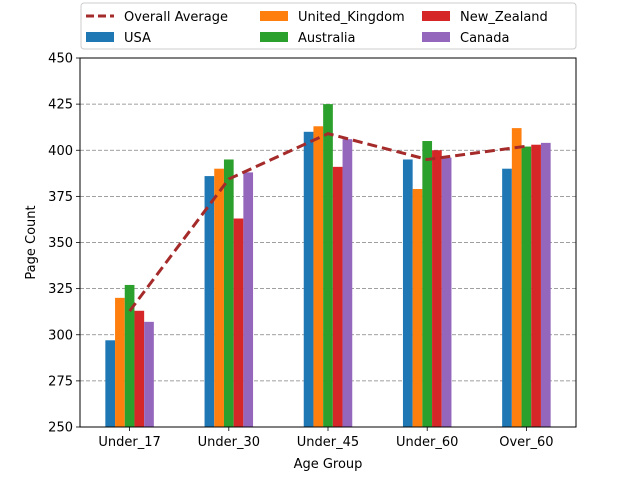  What do you see at coordinates (60, 381) in the screenshot?
I see `y-tick-label: 275` at bounding box center [60, 381].